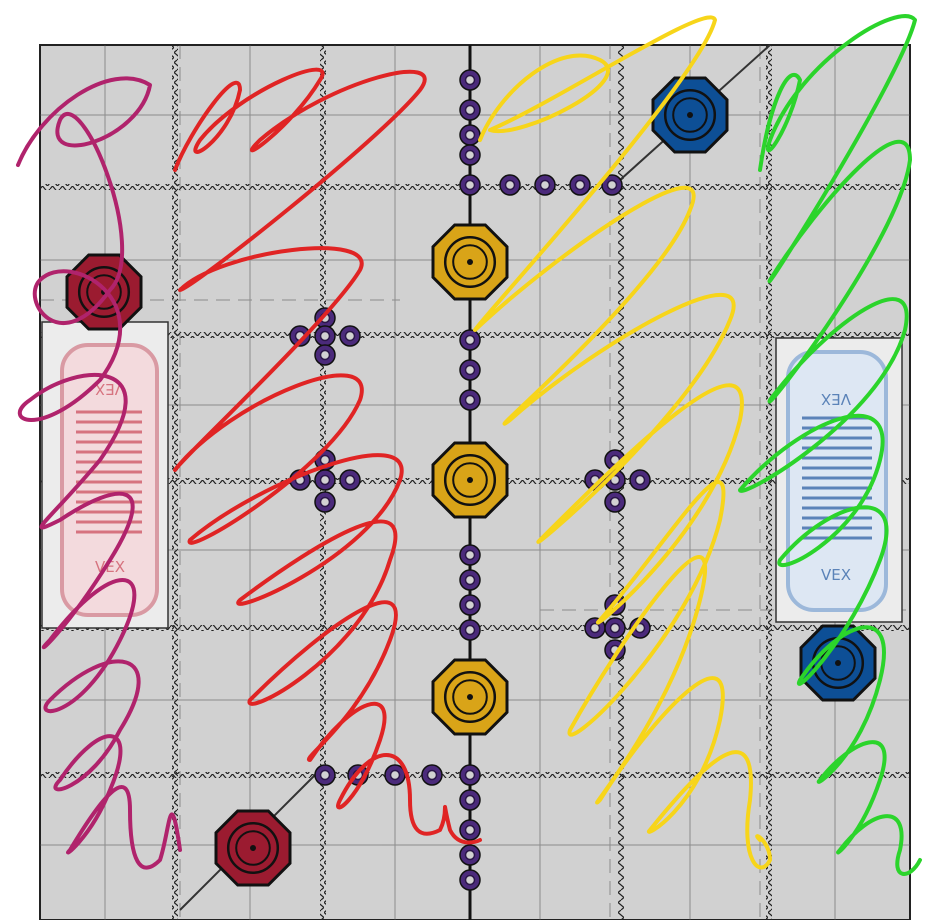 The height and width of the screenshot is (920, 931). I want to click on neutral-goal-center, so click(470, 480).